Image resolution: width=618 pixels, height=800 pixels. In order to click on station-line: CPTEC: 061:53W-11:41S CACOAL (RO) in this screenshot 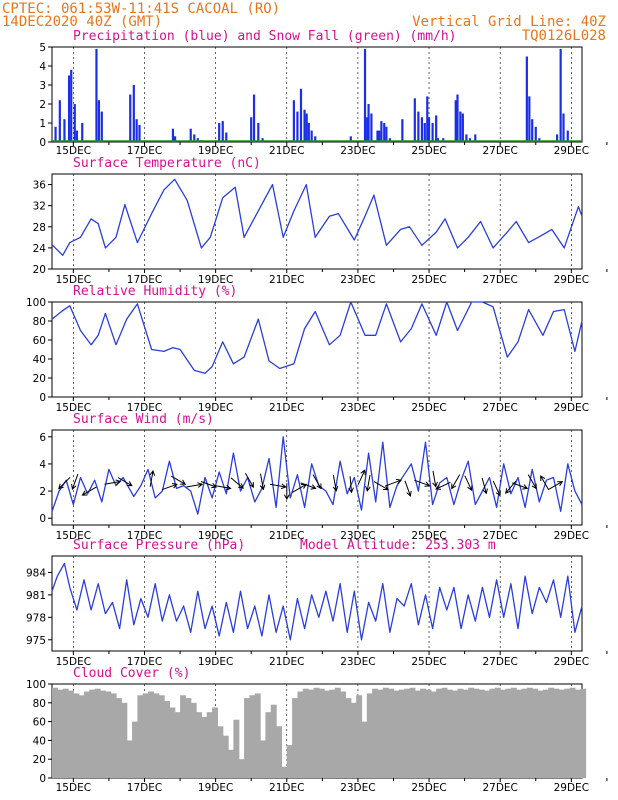, I will do `click(141, 9)`.